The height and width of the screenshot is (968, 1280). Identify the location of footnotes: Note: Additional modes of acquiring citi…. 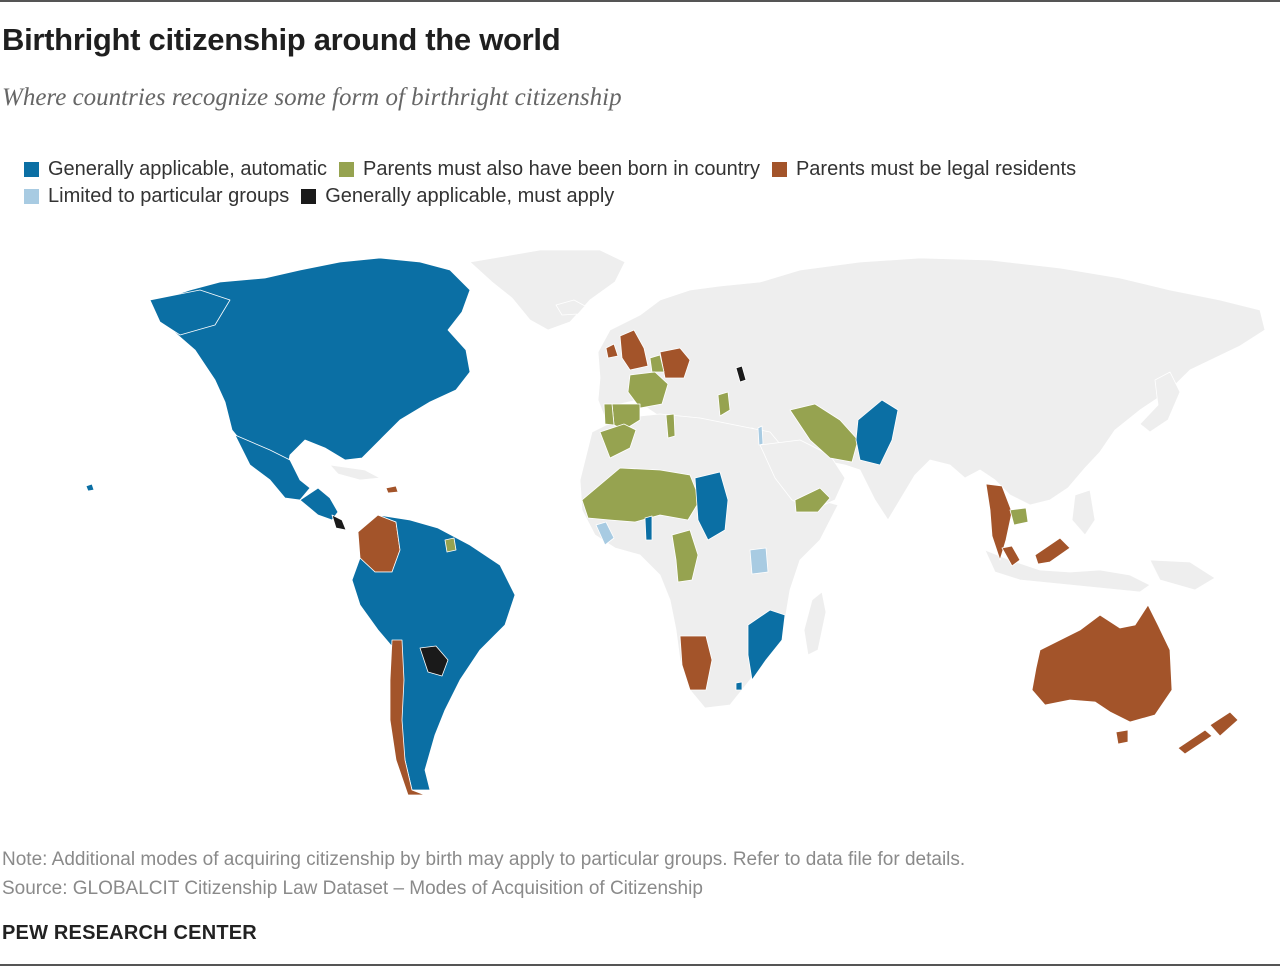
(483, 874).